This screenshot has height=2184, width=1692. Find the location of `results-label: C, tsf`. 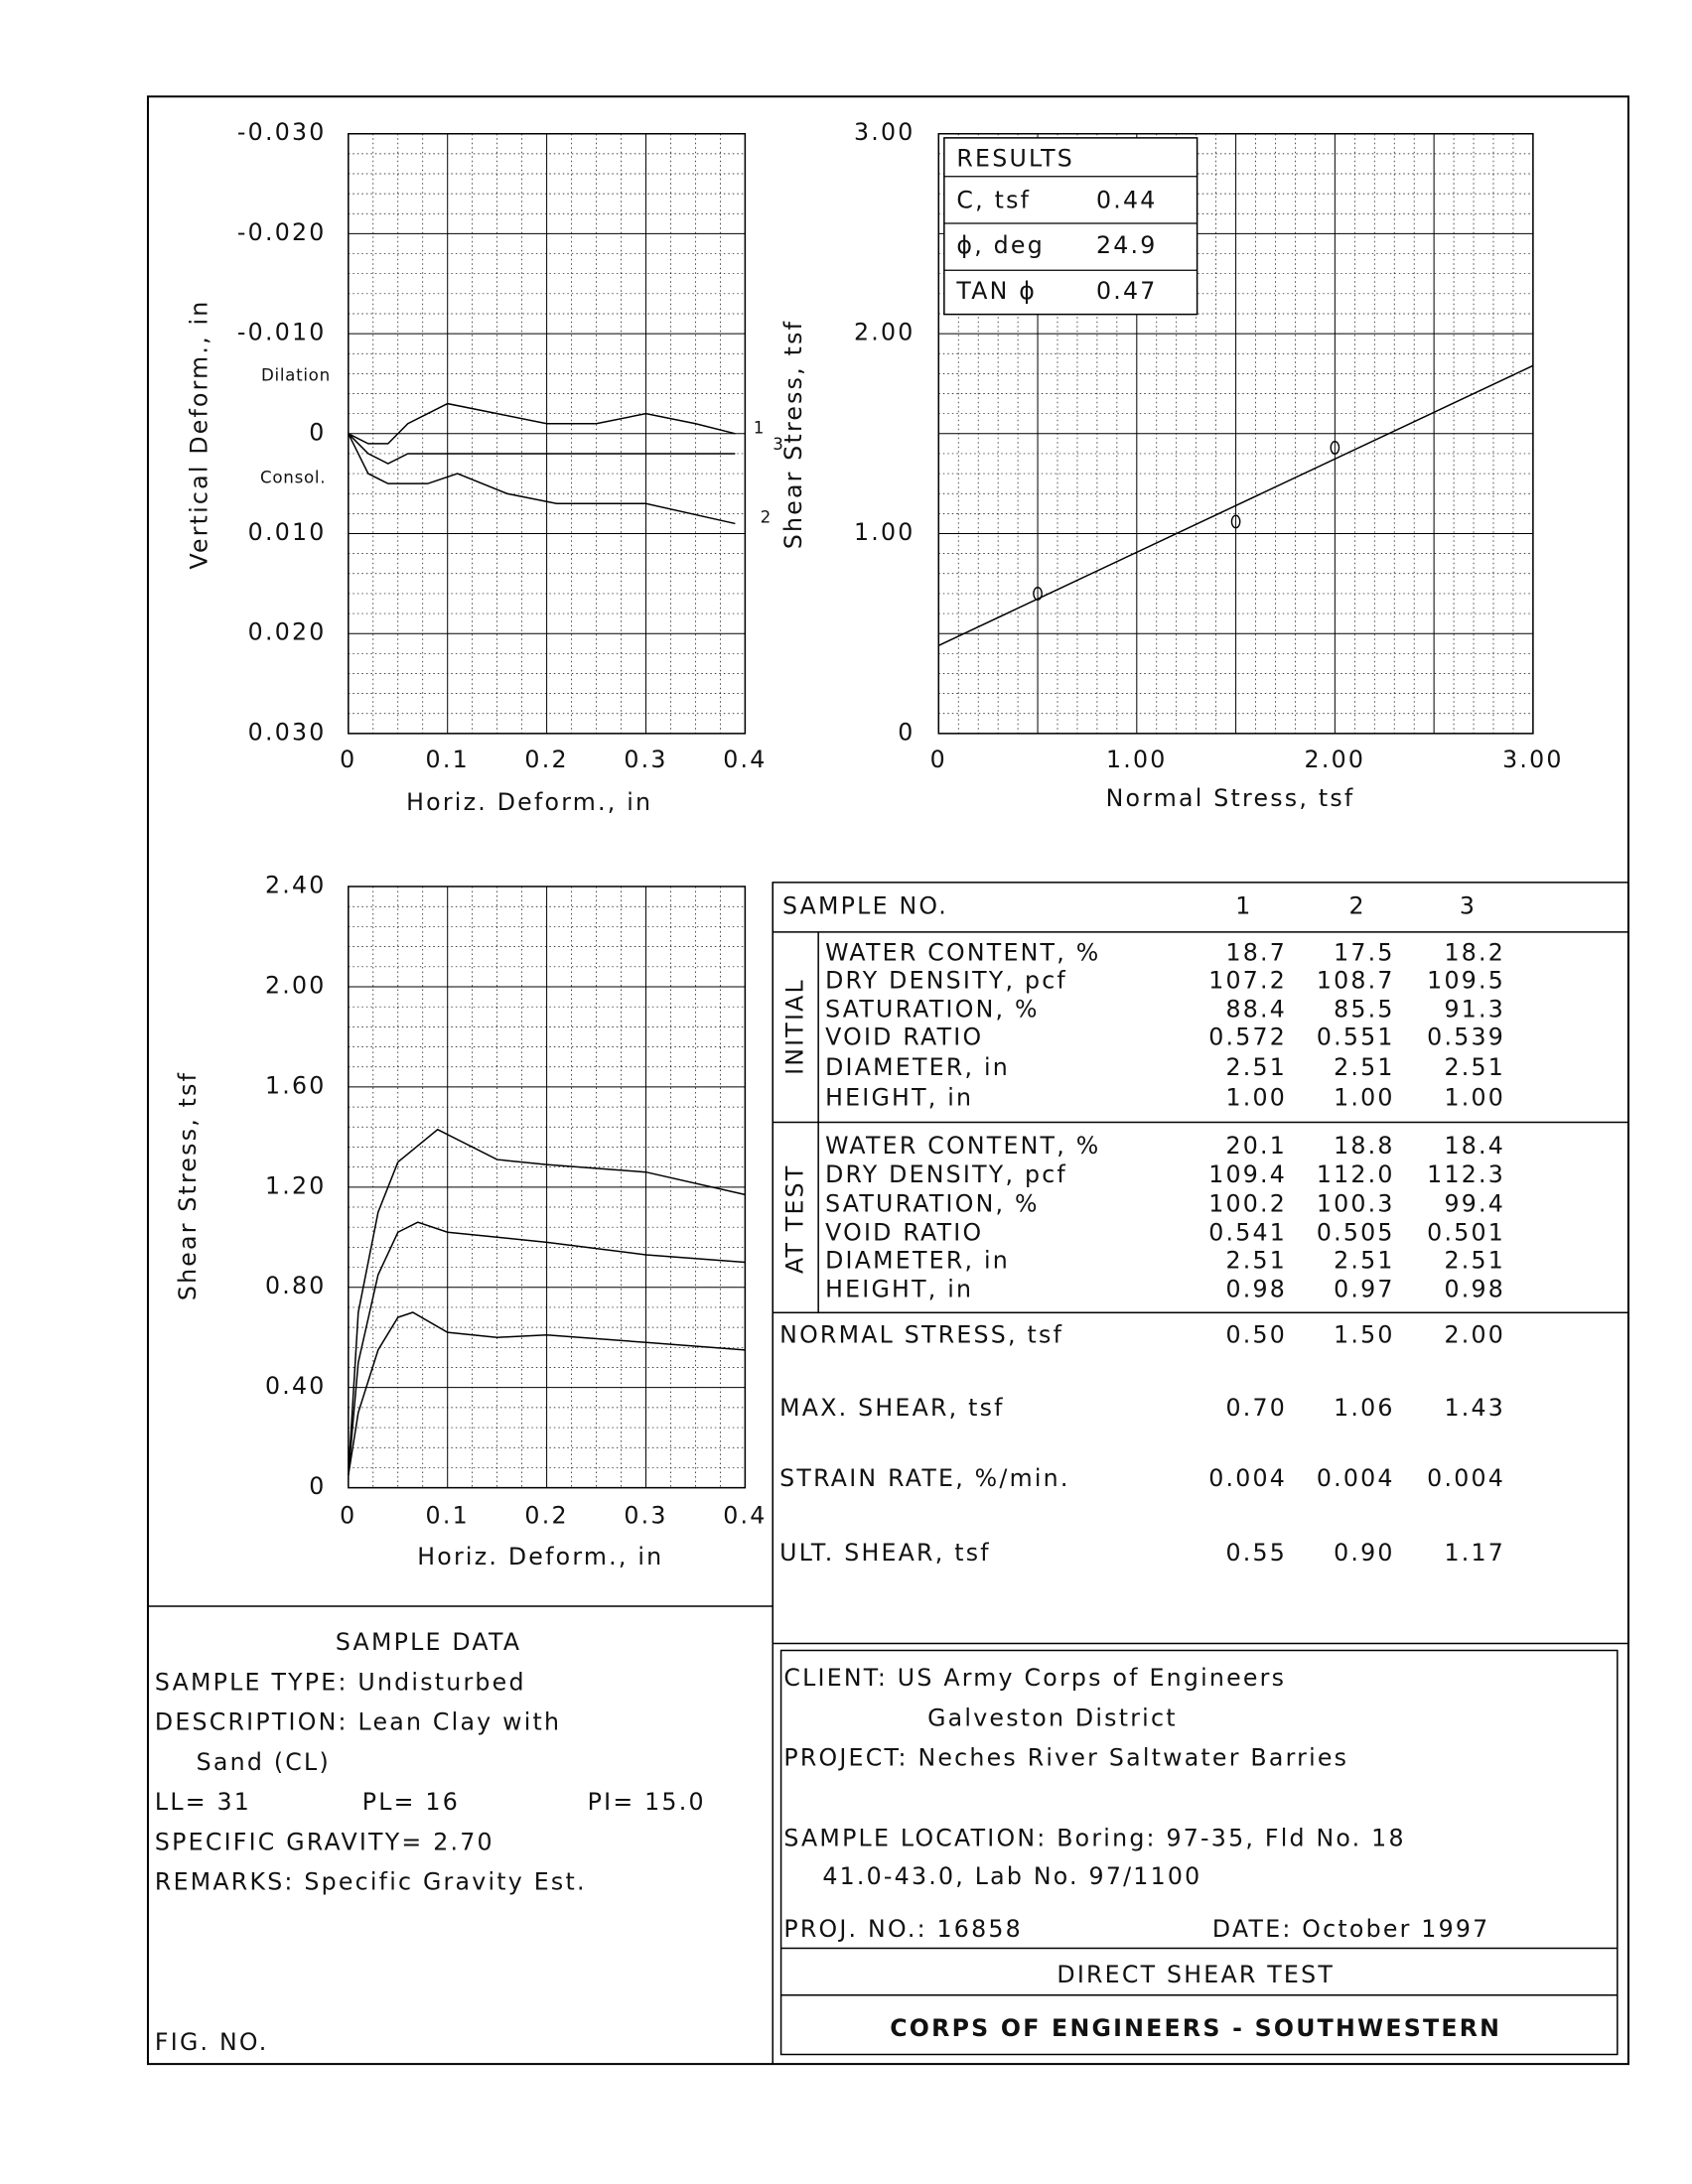

results-label: C, tsf is located at coordinates (993, 199).